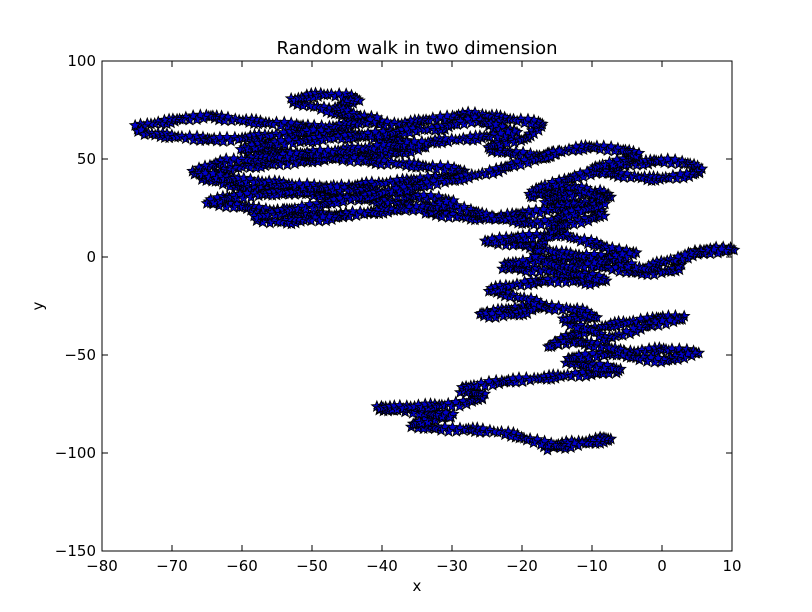 Image resolution: width=812 pixels, height=612 pixels. I want to click on y-tick-label: 50, so click(86, 159).